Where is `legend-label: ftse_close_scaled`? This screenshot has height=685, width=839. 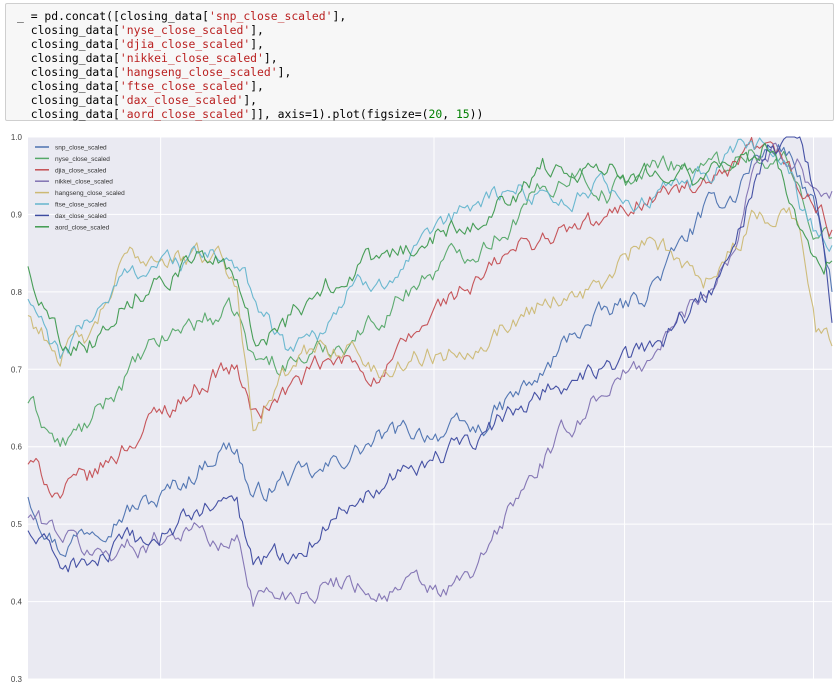 legend-label: ftse_close_scaled is located at coordinates (81, 205).